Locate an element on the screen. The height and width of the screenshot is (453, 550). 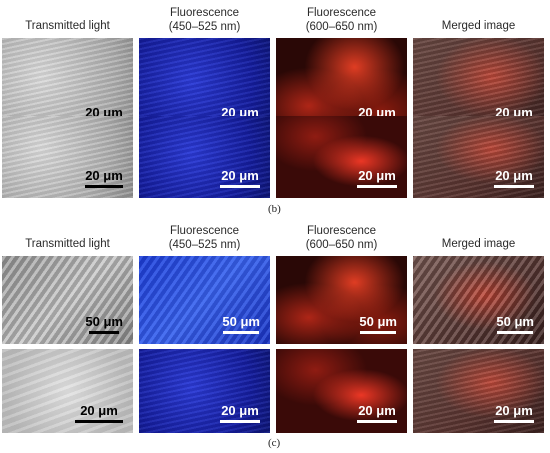
micrograph-transmitted-c-row2: 20 μm is located at coordinates (67, 391).